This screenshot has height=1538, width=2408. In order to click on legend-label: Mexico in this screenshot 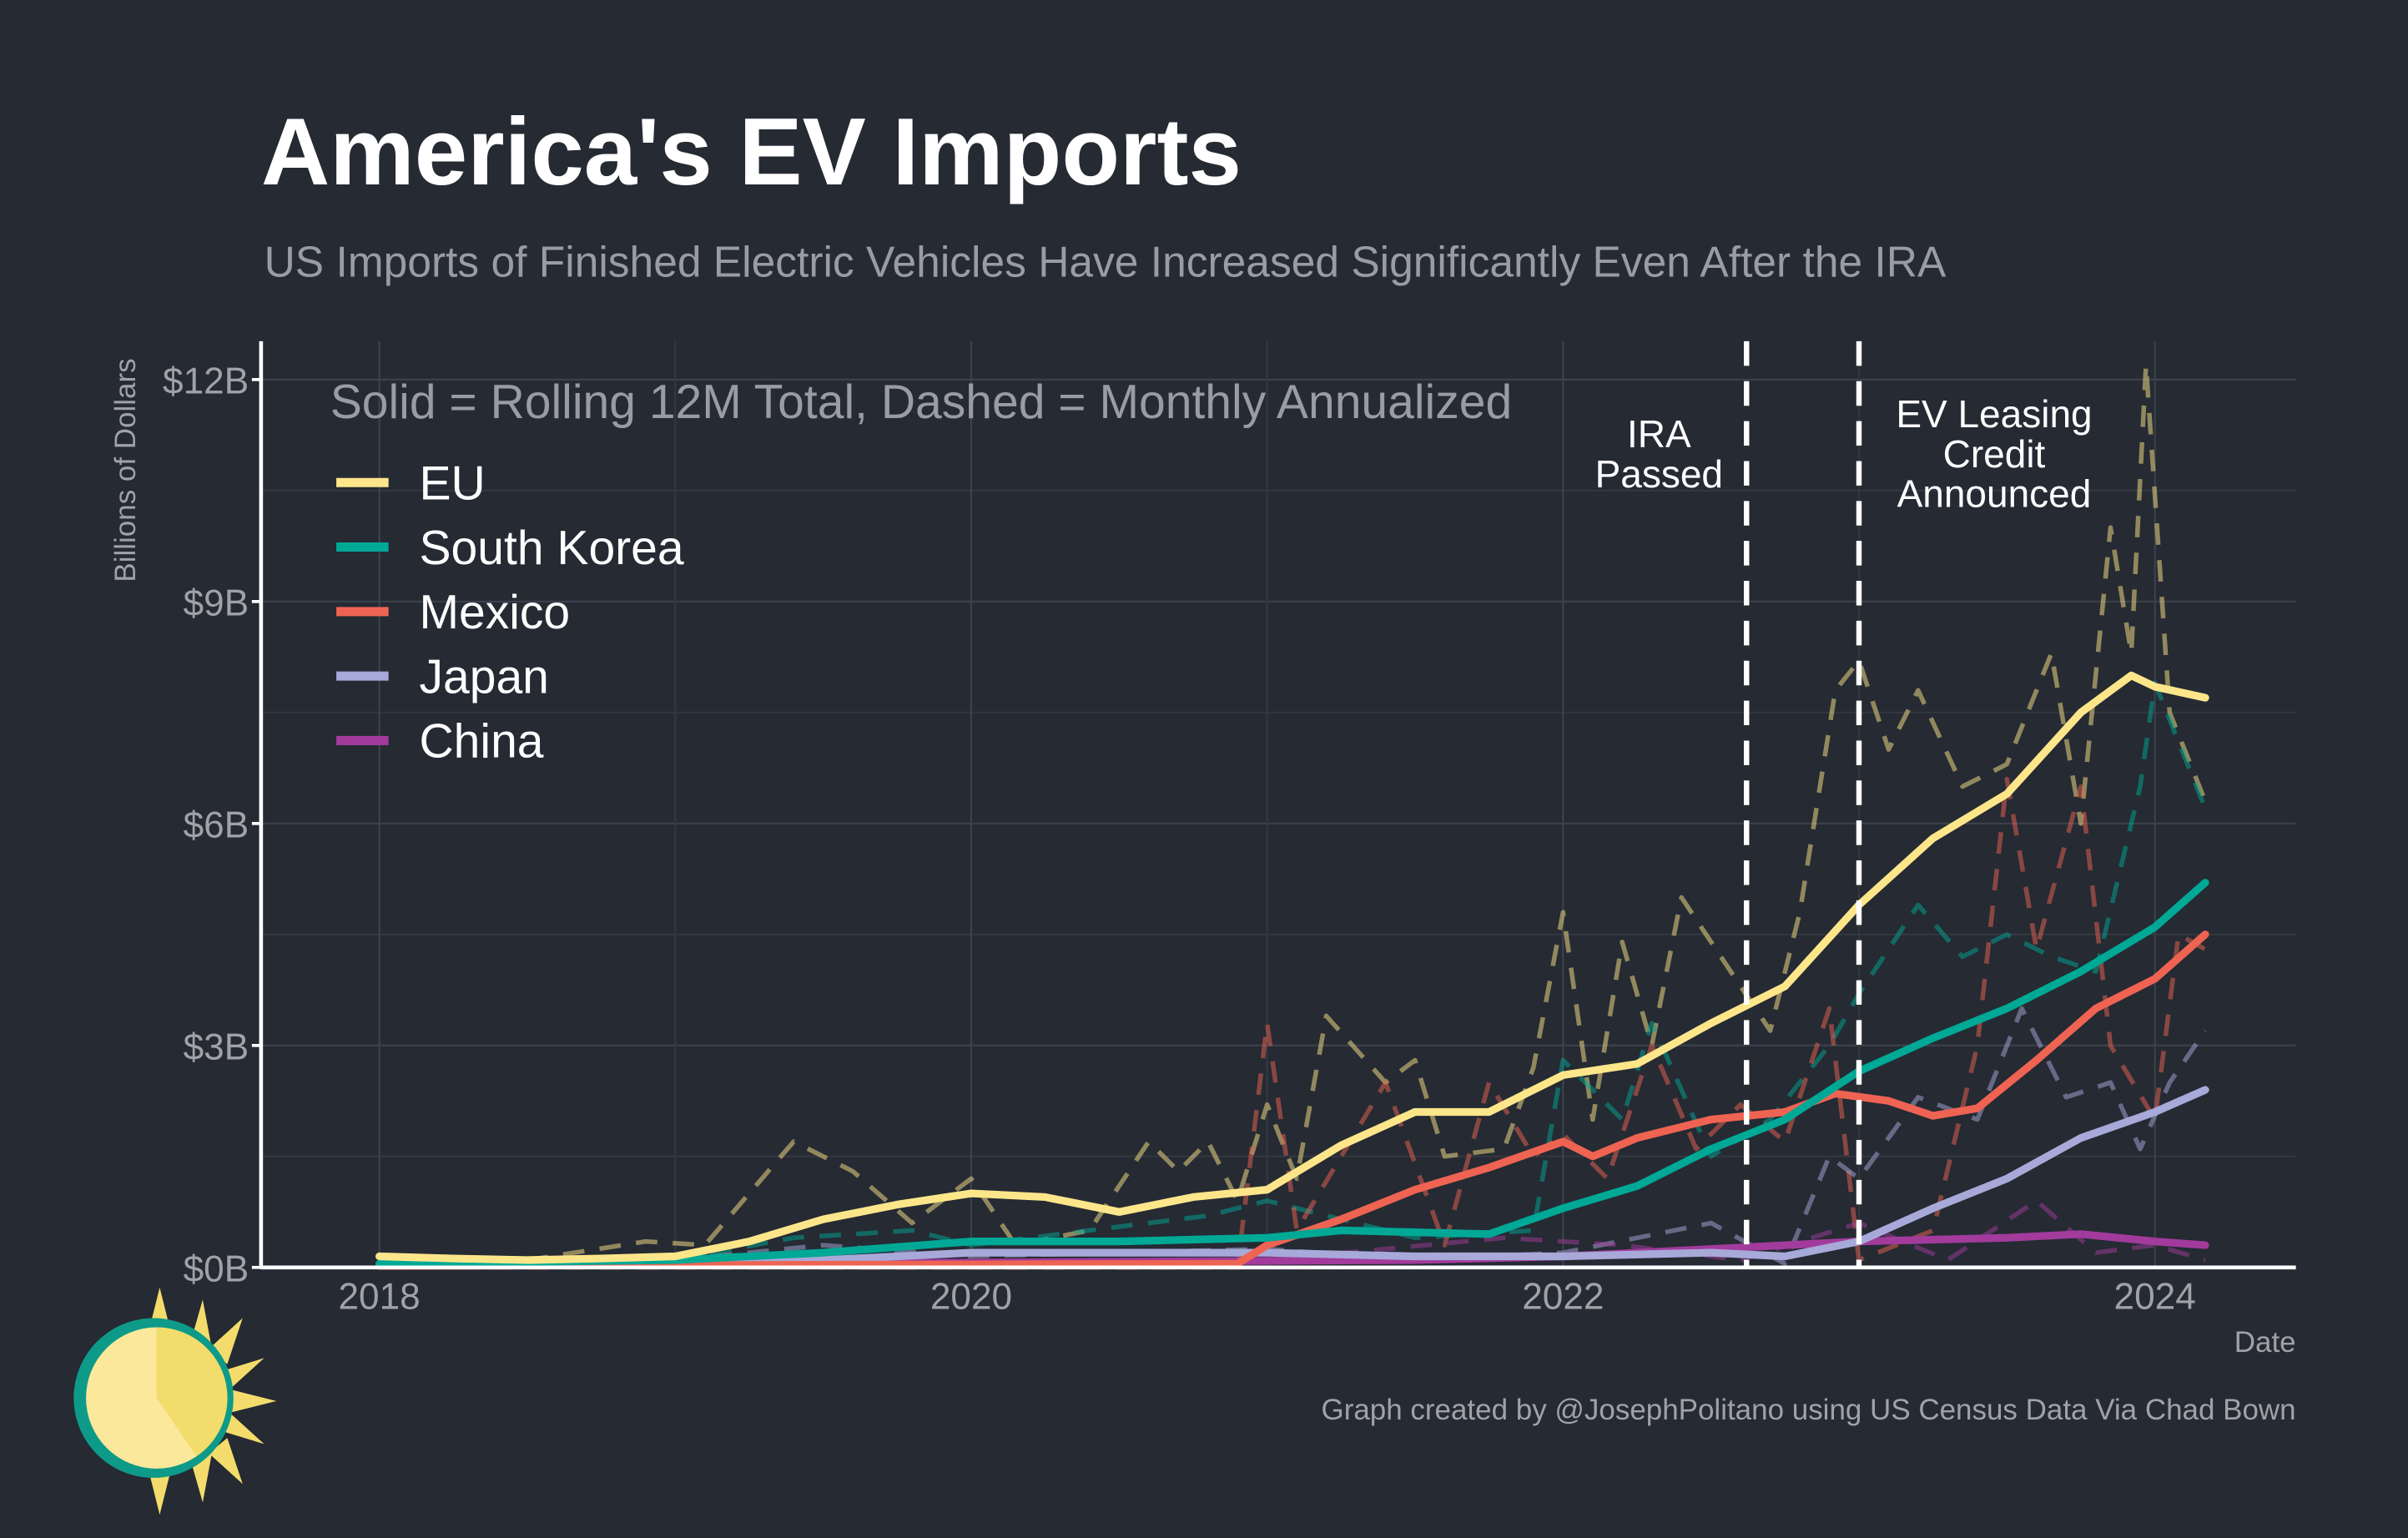, I will do `click(494, 612)`.